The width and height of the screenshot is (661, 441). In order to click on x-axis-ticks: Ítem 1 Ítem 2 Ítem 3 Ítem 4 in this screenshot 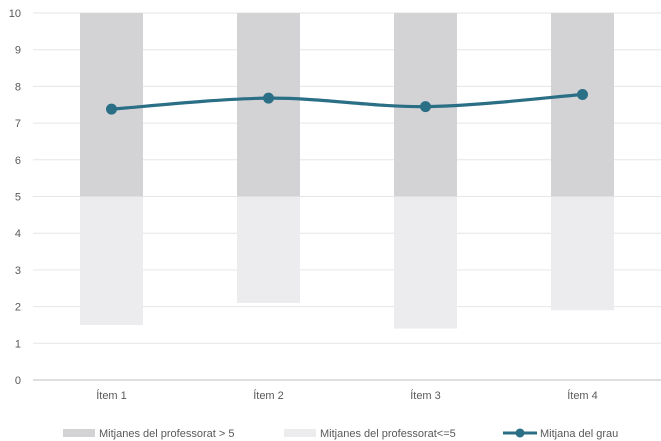, I will do `click(347, 395)`.